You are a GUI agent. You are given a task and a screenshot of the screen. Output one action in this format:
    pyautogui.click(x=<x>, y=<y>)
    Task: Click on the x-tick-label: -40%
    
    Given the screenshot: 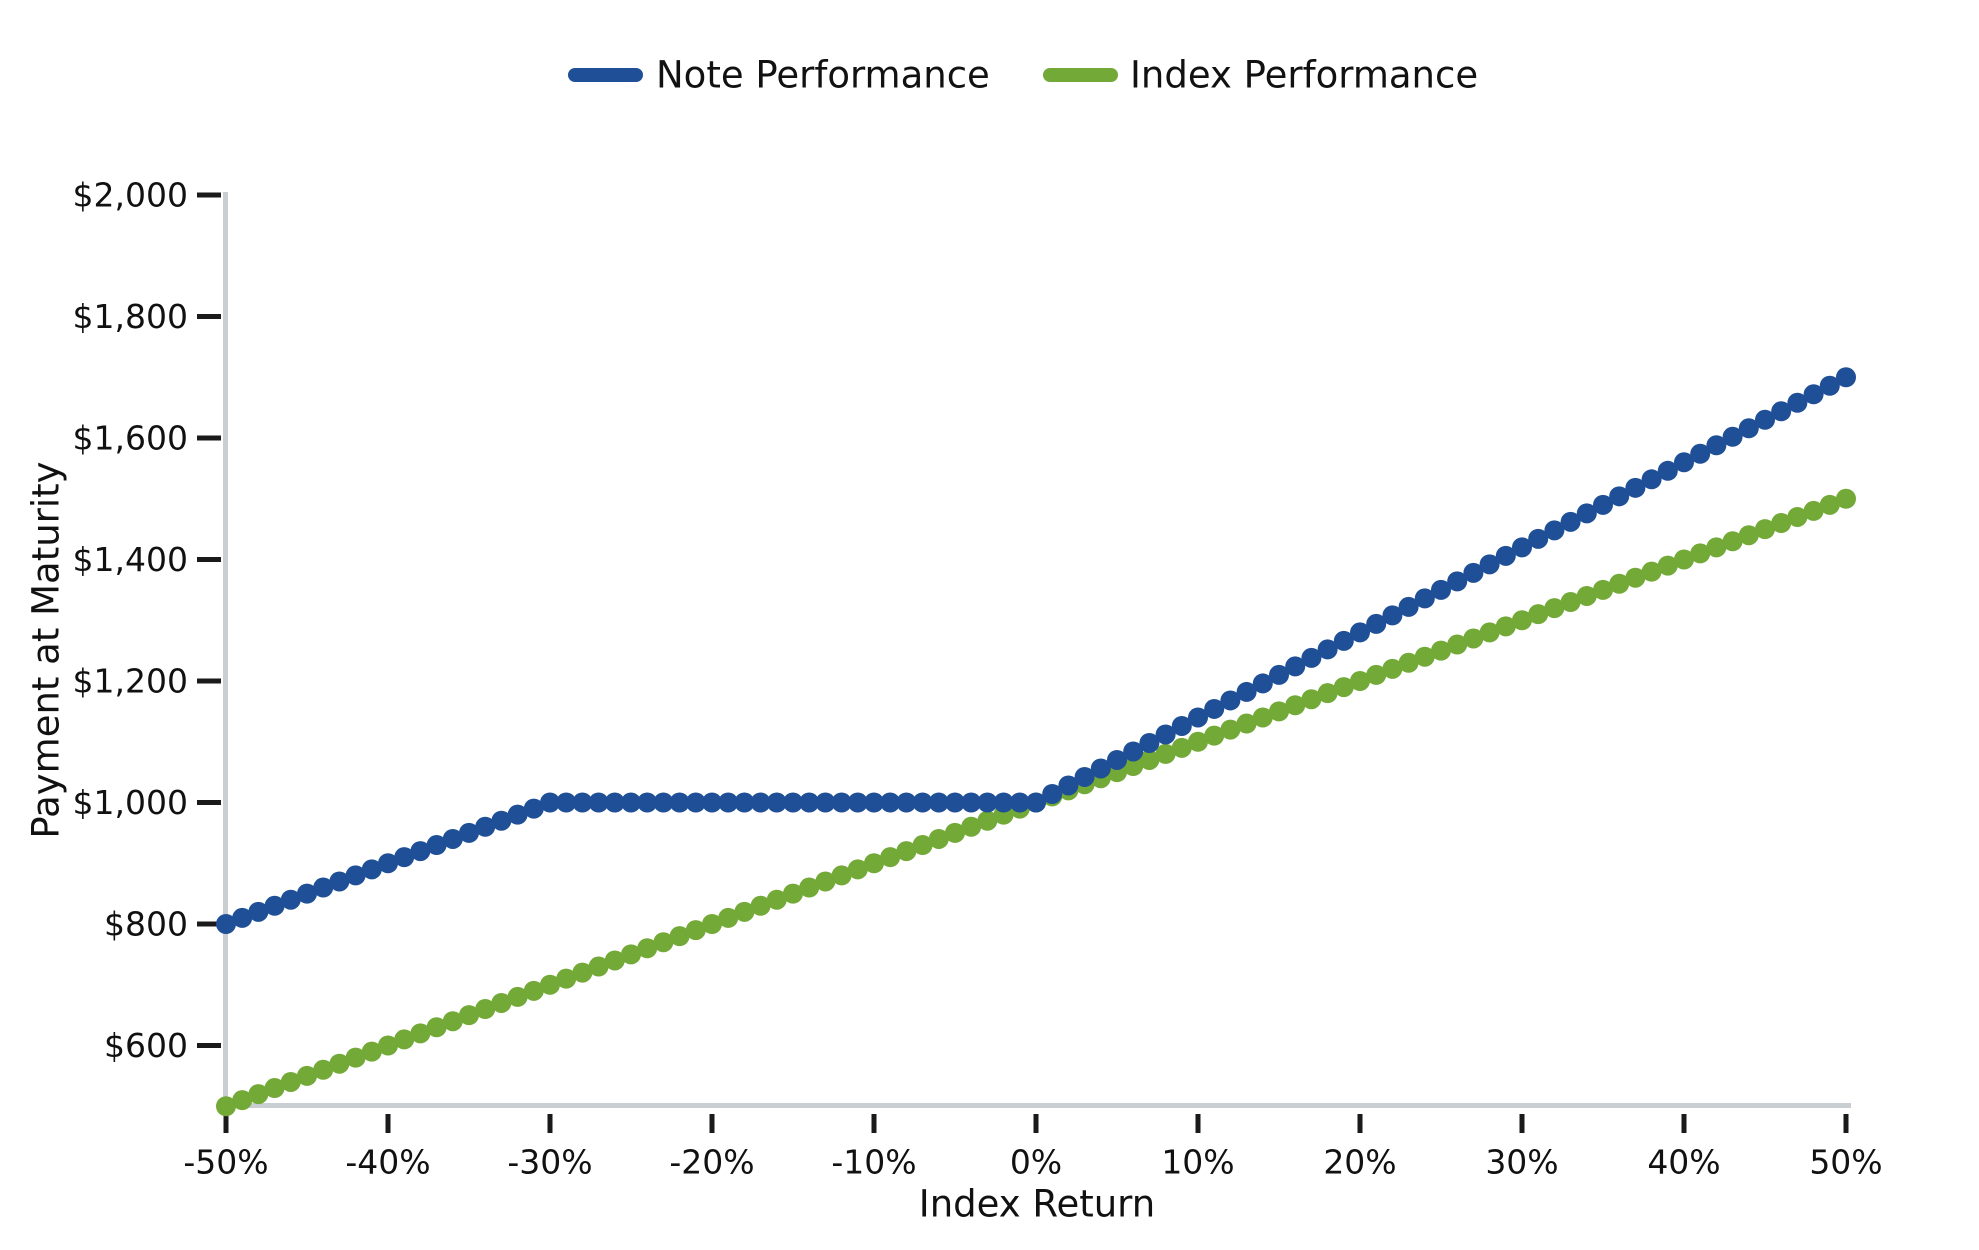 What is the action you would take?
    pyautogui.click(x=387, y=1162)
    